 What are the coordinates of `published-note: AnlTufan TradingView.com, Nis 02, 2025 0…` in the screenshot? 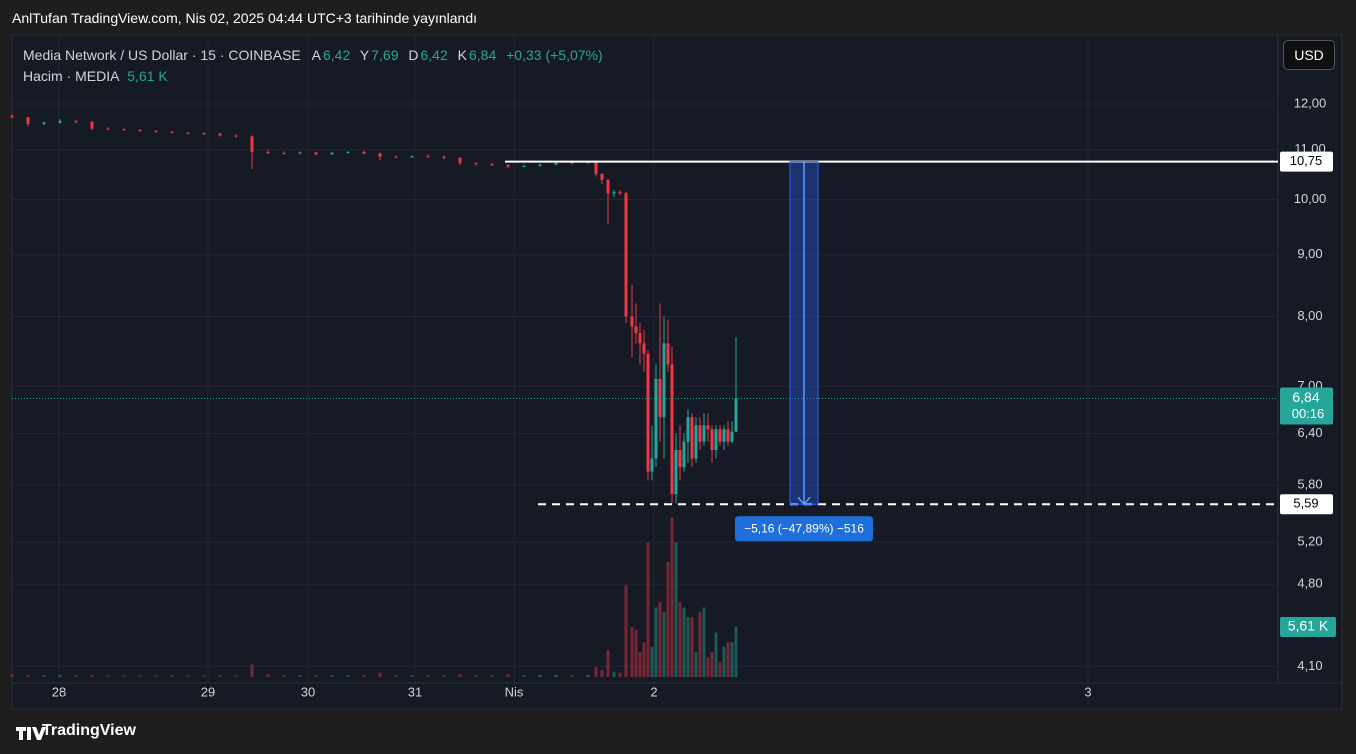 It's located at (244, 18).